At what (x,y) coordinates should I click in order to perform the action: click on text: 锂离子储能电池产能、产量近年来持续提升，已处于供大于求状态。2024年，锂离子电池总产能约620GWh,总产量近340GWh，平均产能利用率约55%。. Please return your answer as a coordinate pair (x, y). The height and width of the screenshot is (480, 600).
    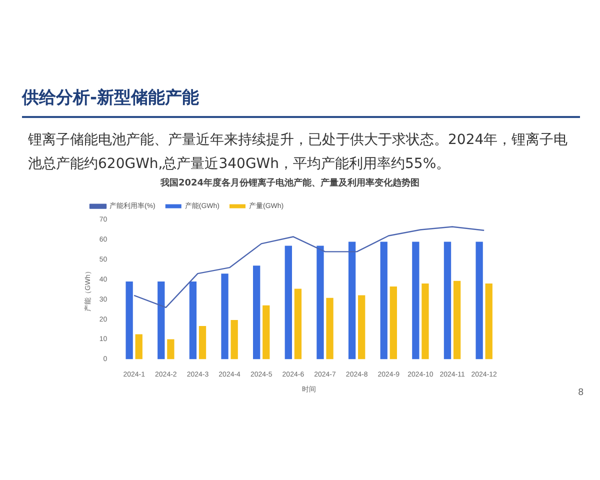
    Looking at the image, I should click on (298, 152).